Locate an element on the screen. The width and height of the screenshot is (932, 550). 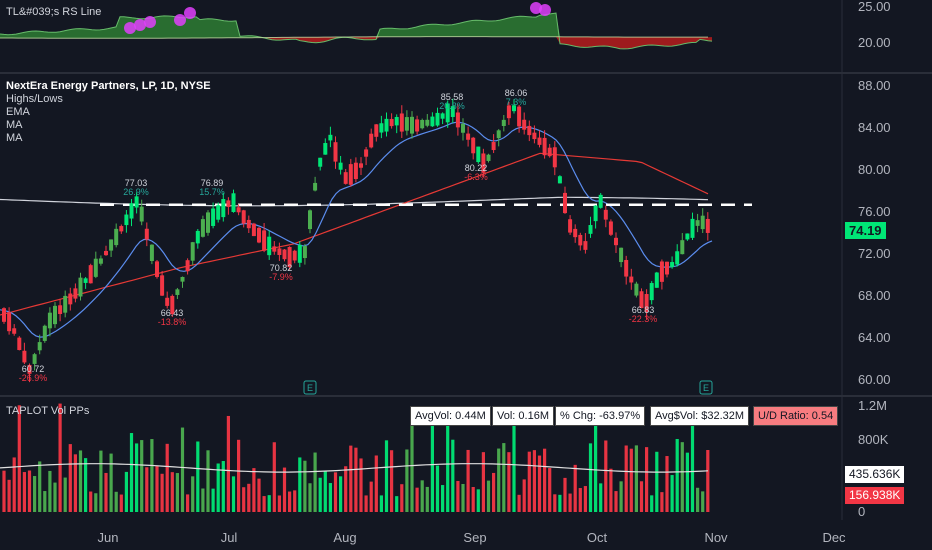
extreme-pct-label: 26.9% is located at coordinates (136, 192).